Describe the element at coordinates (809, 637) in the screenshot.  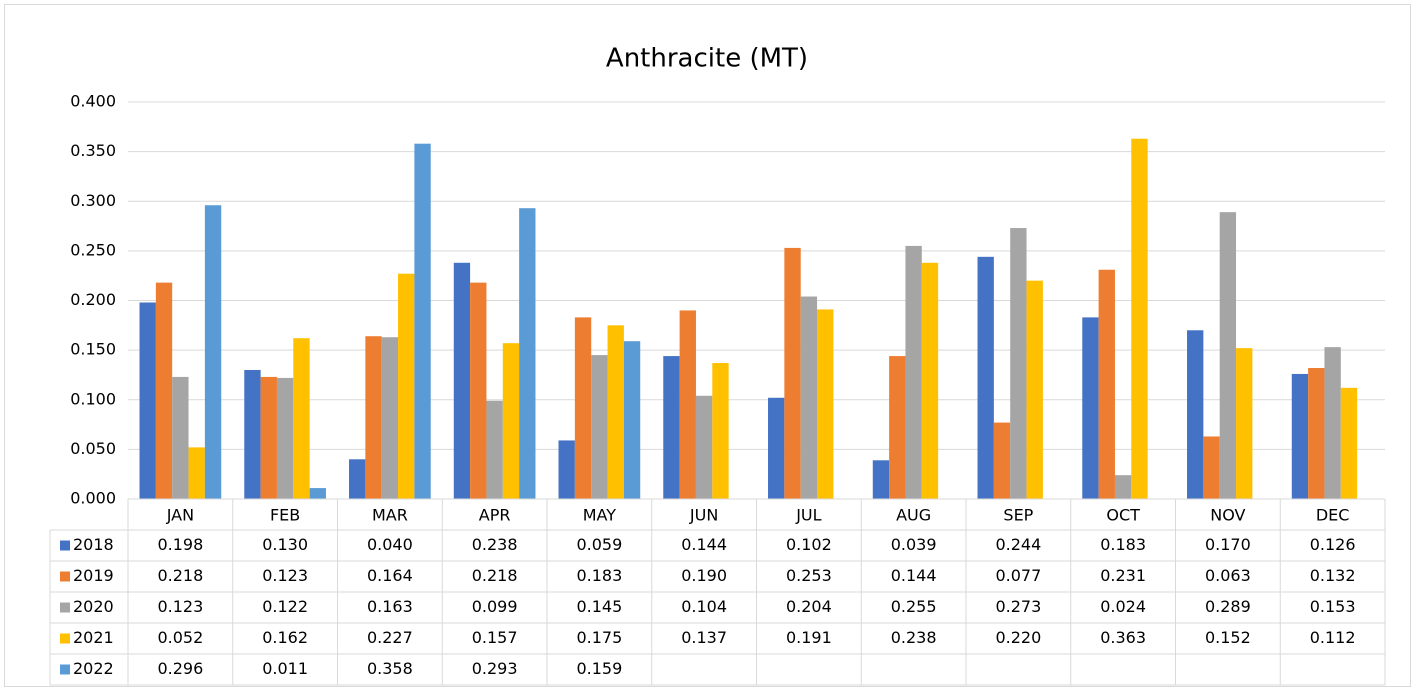
I see `table-value: 0.191` at that location.